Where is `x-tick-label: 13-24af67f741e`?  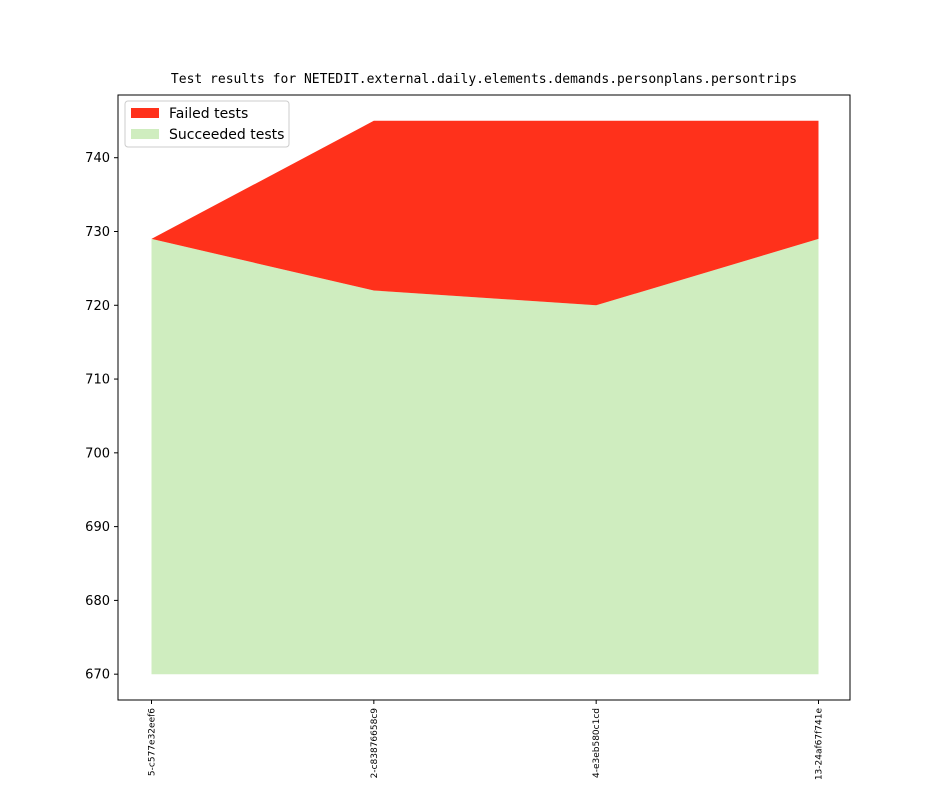 x-tick-label: 13-24af67f741e is located at coordinates (820, 744).